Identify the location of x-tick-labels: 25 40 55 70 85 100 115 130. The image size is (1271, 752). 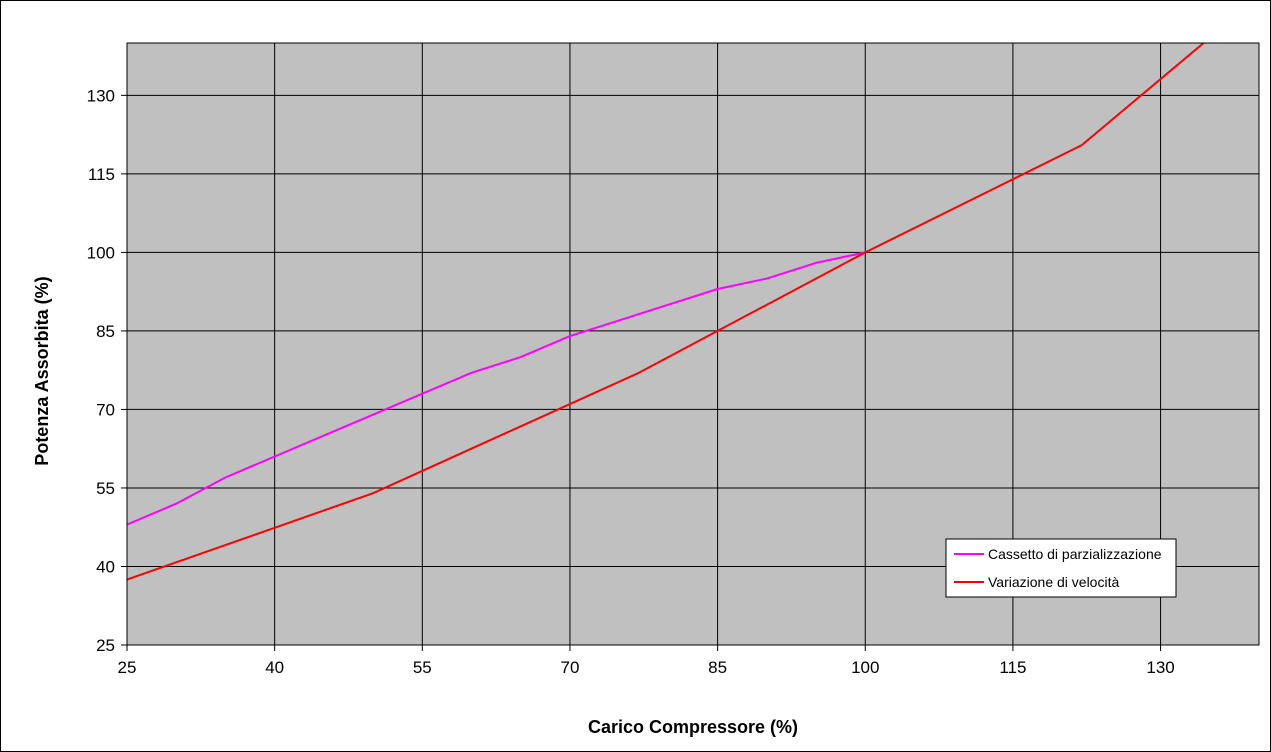
(646, 667).